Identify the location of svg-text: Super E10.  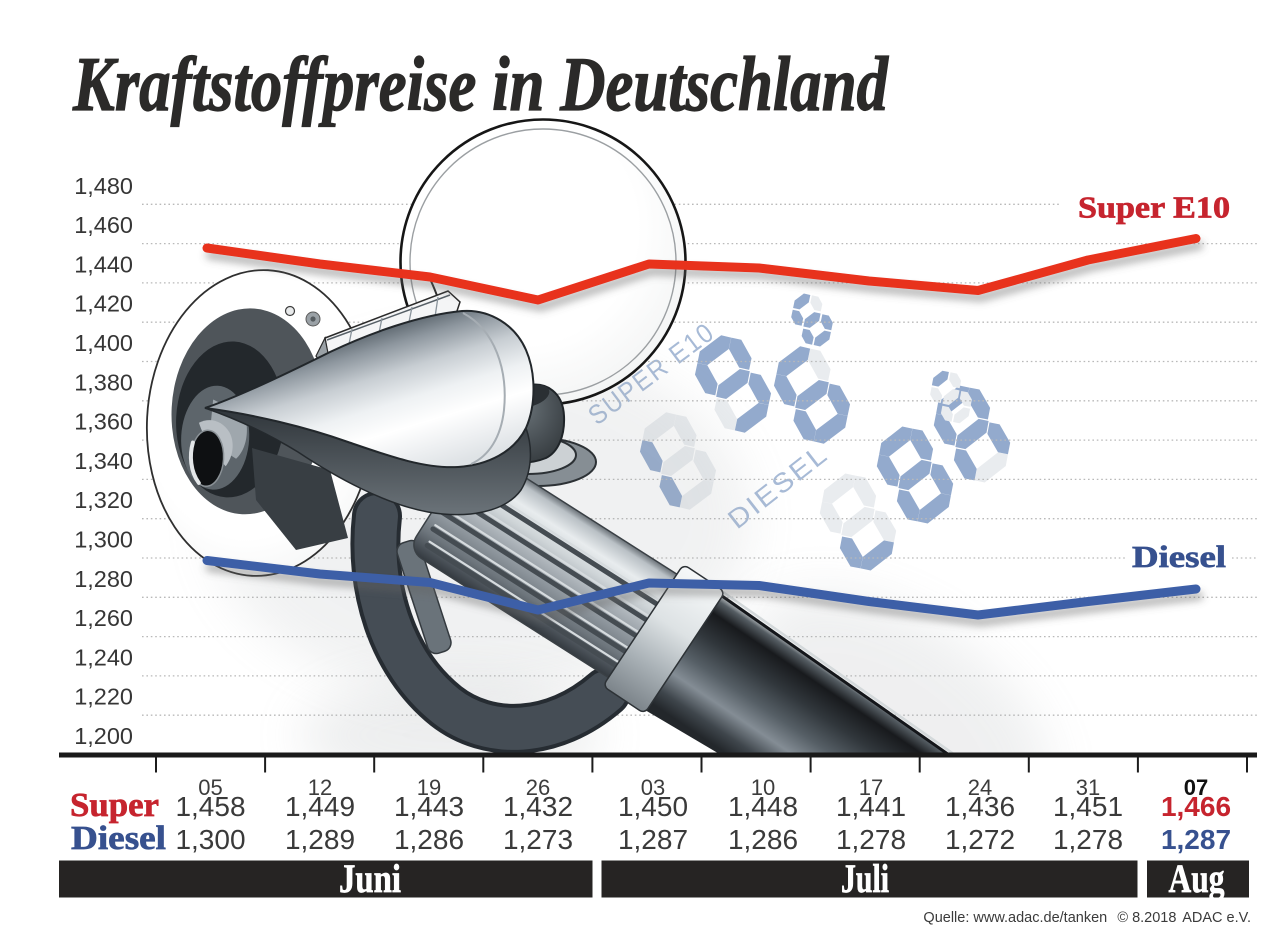
(1154, 207).